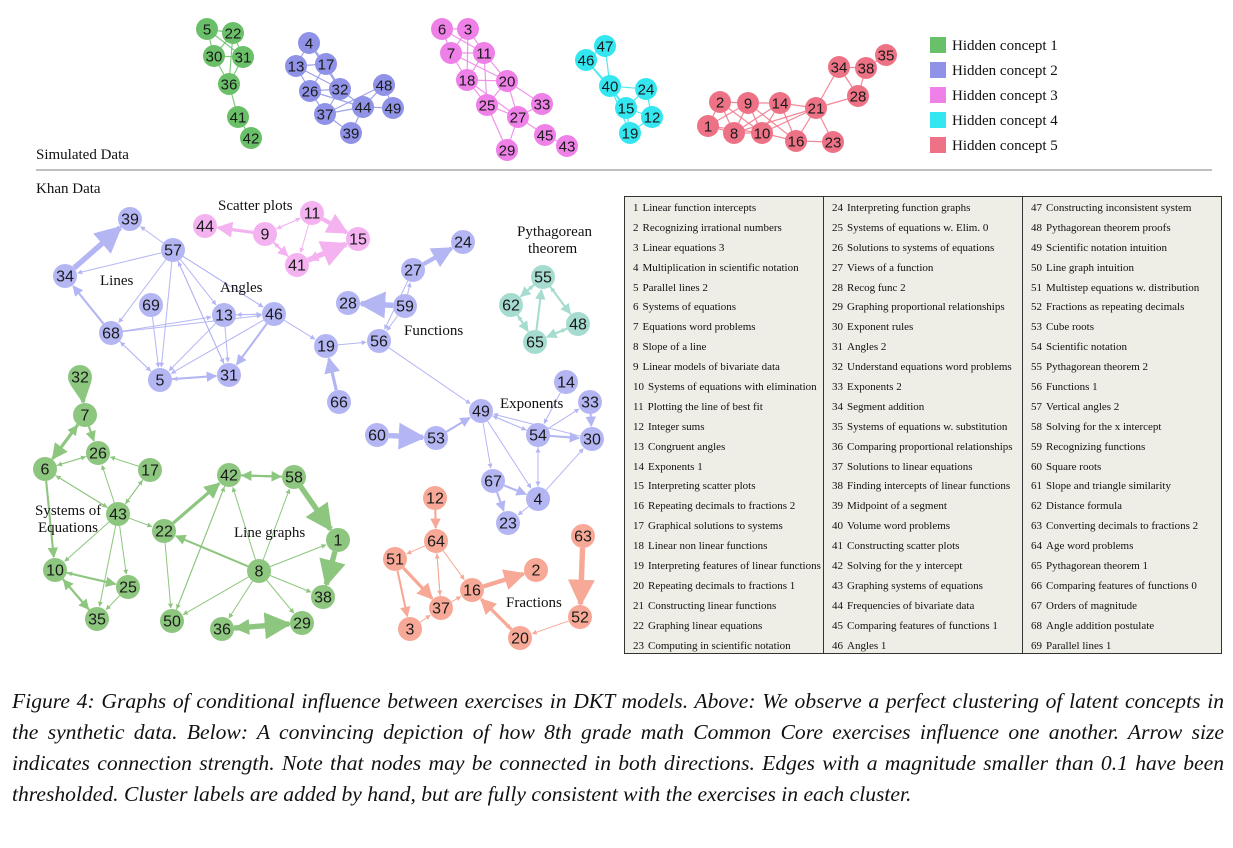  I want to click on graph-node: 29, so click(302, 623).